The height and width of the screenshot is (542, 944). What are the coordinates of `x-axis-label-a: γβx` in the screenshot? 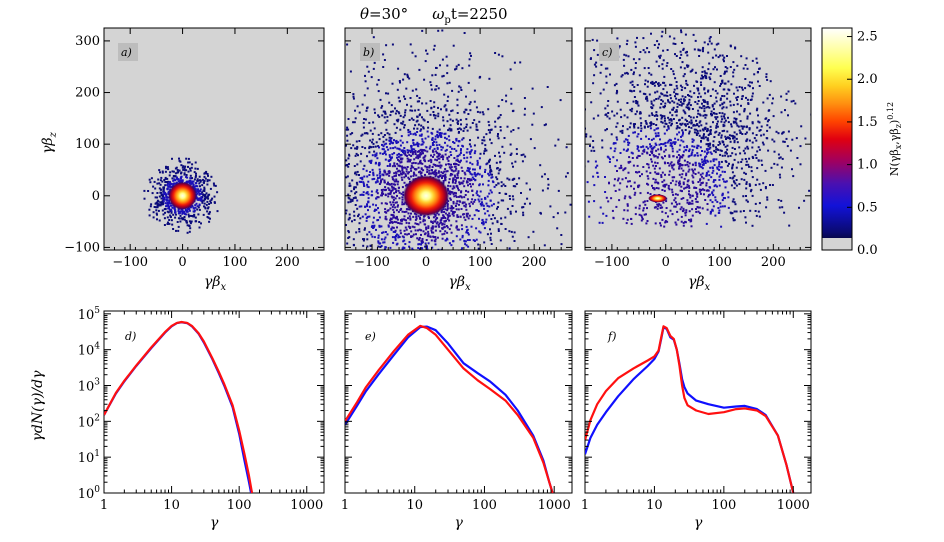 It's located at (215, 283).